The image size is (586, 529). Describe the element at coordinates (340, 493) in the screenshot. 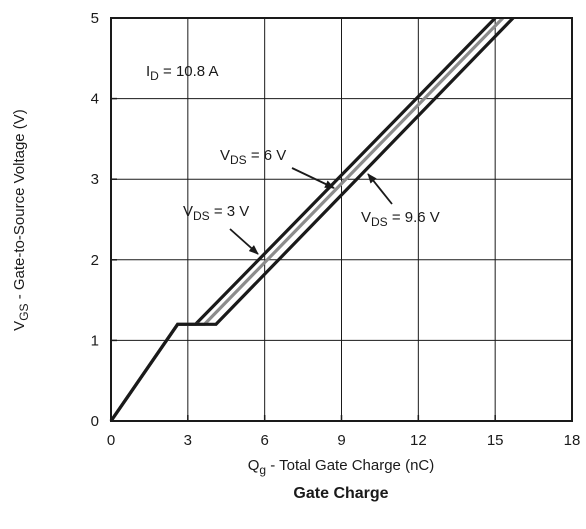

I see `chart-title: Gate Charge` at that location.